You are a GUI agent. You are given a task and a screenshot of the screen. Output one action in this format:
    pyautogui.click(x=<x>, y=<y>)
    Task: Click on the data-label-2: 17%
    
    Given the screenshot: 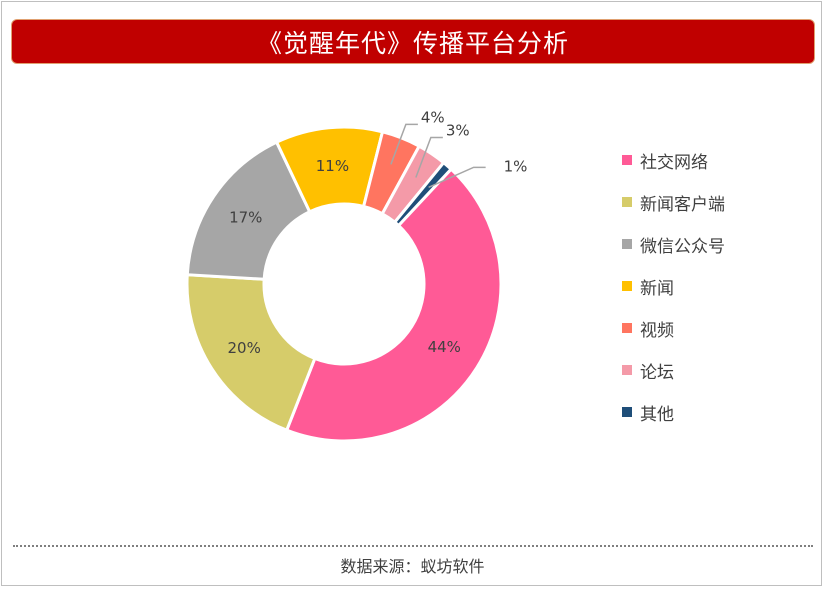 What is the action you would take?
    pyautogui.click(x=245, y=218)
    